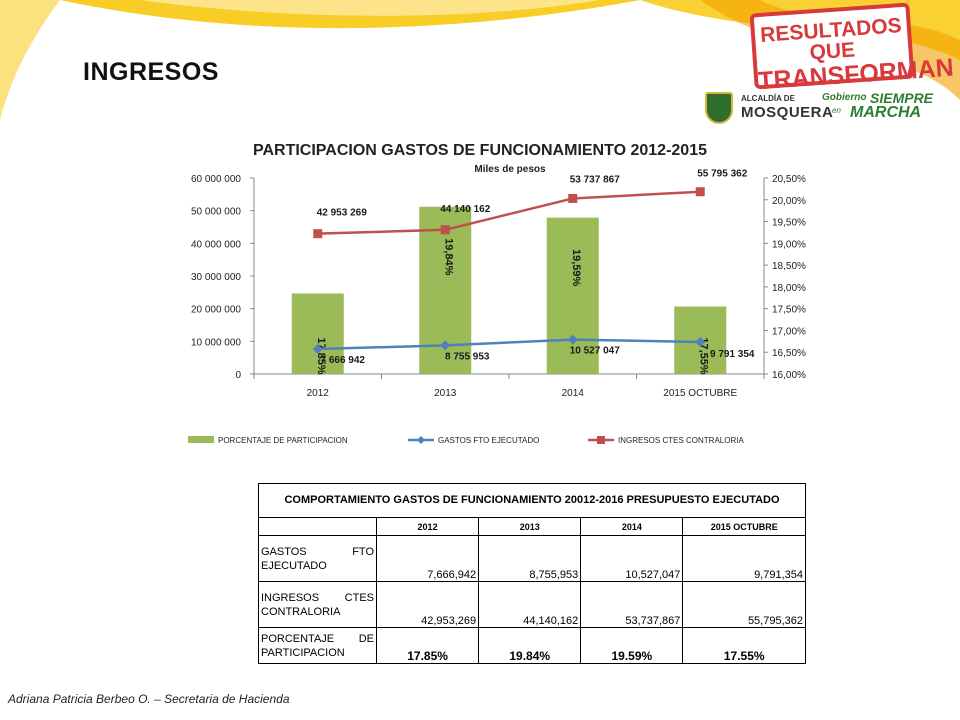 This screenshot has height=720, width=960. What do you see at coordinates (844, 97) in the screenshot?
I see `gobierno-line-1: Gobierno` at bounding box center [844, 97].